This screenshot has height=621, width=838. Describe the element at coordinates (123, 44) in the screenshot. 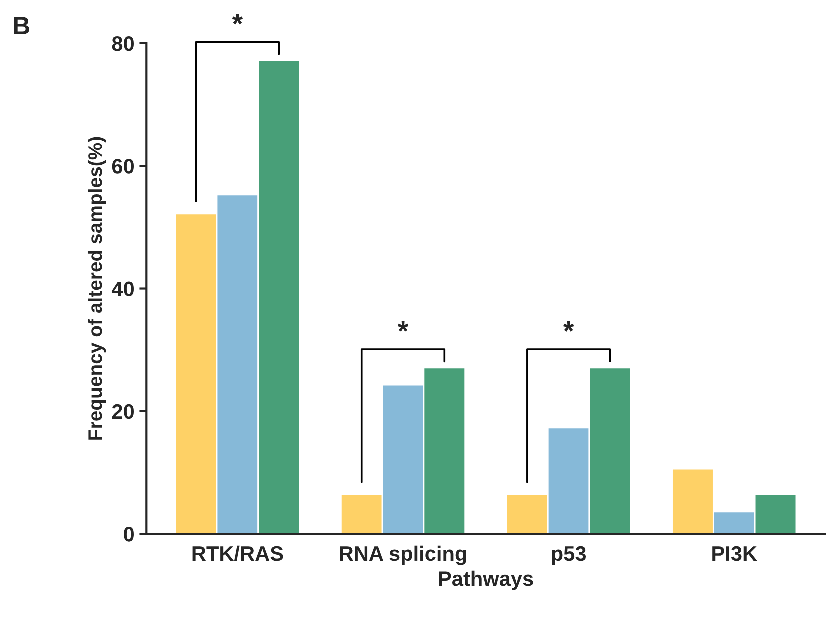

I see `y-tick-label: 80` at that location.